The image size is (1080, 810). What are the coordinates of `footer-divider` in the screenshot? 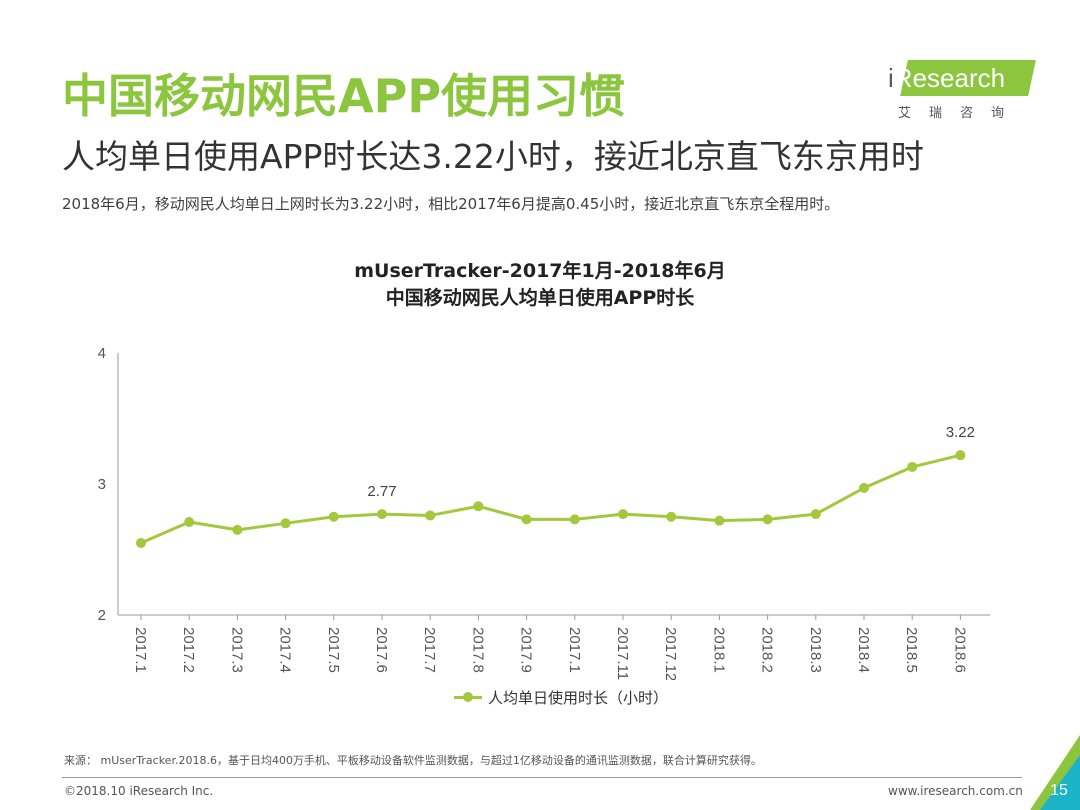 It's located at (542, 777).